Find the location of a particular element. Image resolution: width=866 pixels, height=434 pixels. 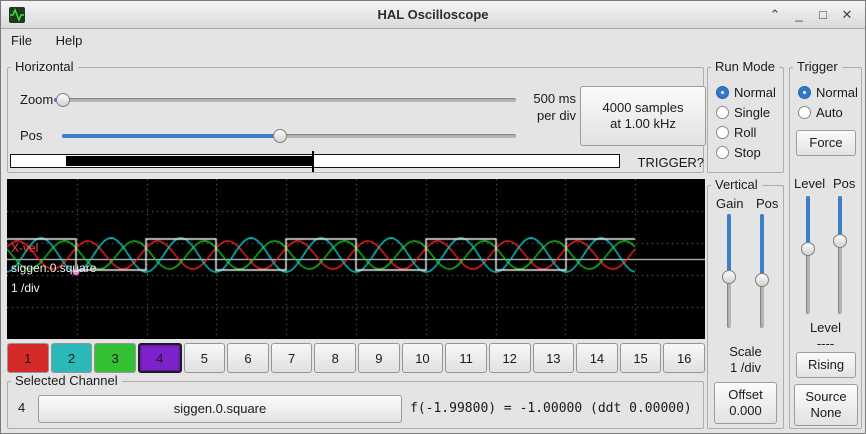

channel-button-6: 6 is located at coordinates (248, 358).